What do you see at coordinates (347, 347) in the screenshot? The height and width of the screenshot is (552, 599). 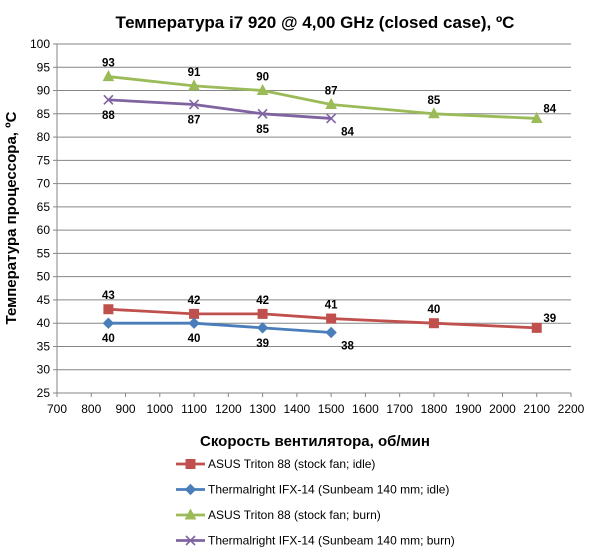 I see `data-label: 38` at bounding box center [347, 347].